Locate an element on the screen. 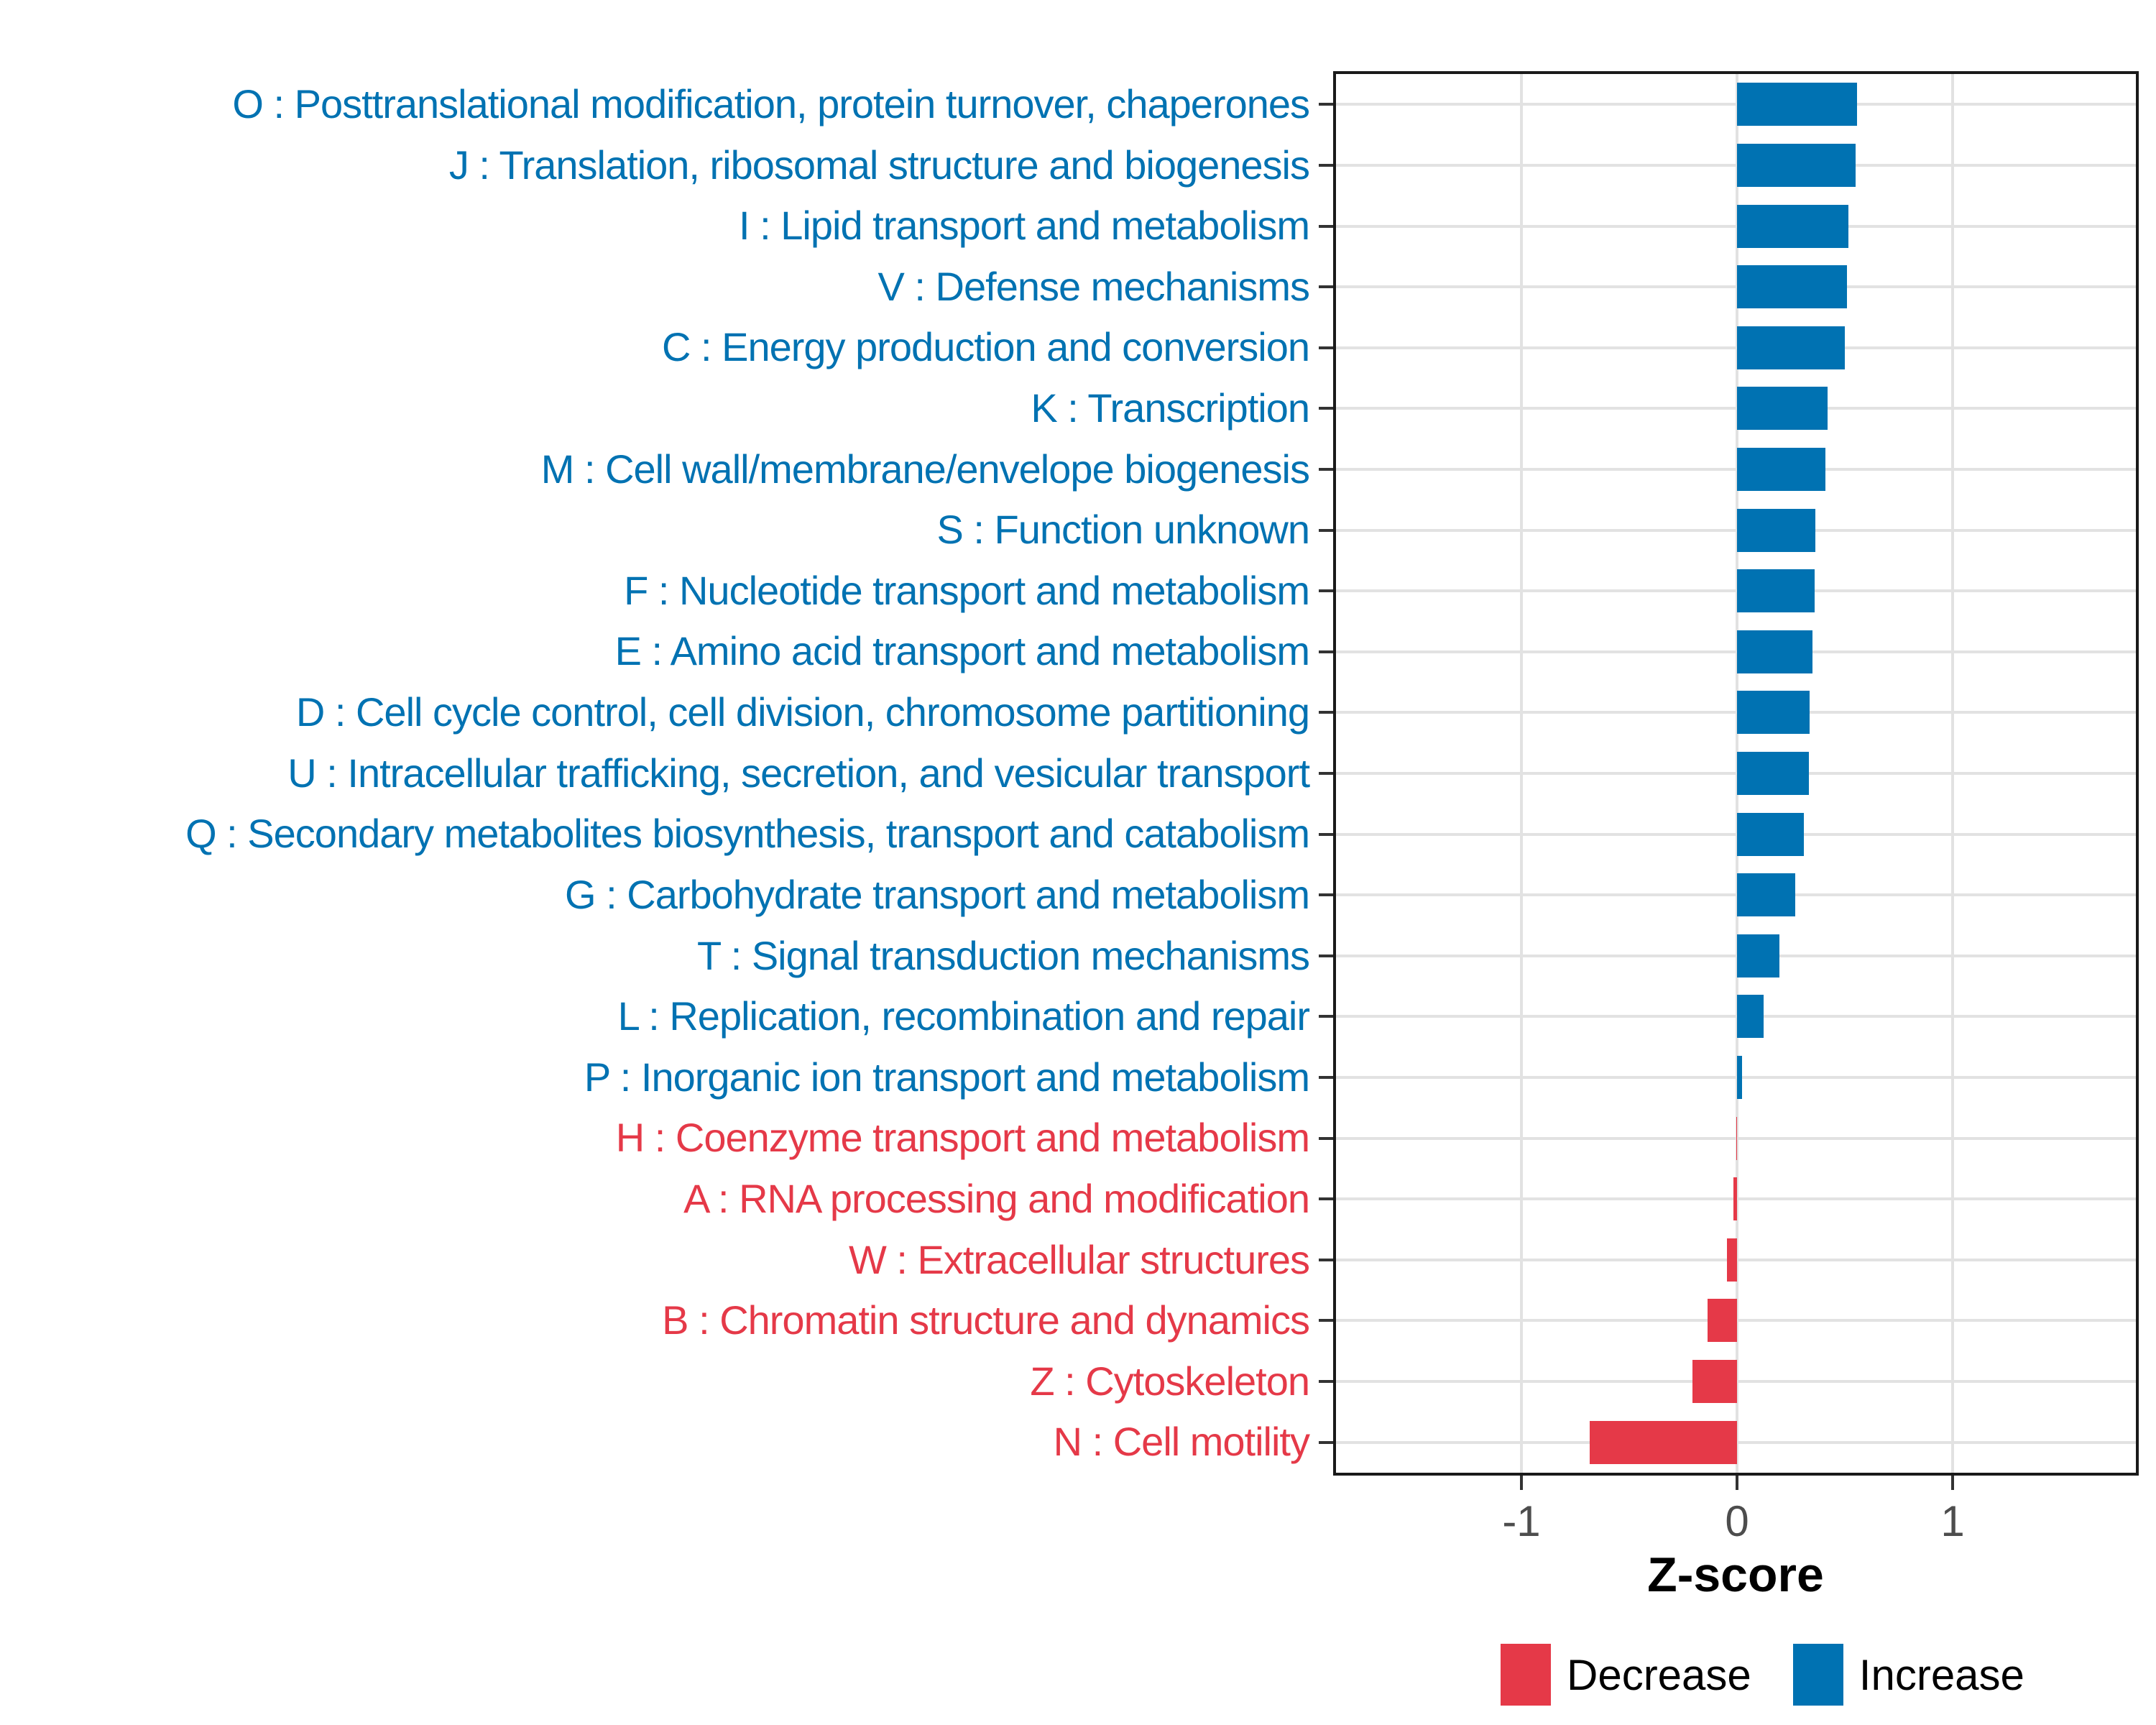 The image size is (2156, 1725). category-label-E: E : Amino acid transport and metabolism is located at coordinates (962, 651).